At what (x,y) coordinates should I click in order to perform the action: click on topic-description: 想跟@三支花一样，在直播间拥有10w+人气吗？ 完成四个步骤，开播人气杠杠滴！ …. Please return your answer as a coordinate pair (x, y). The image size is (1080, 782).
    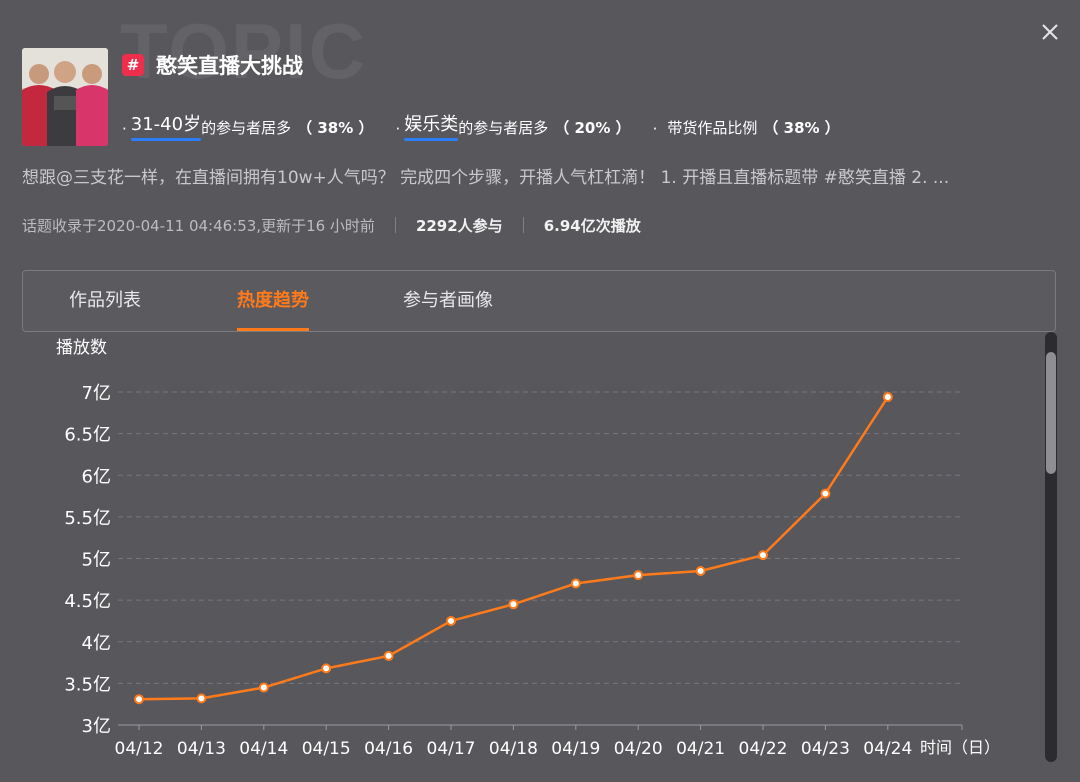
    Looking at the image, I should click on (486, 178).